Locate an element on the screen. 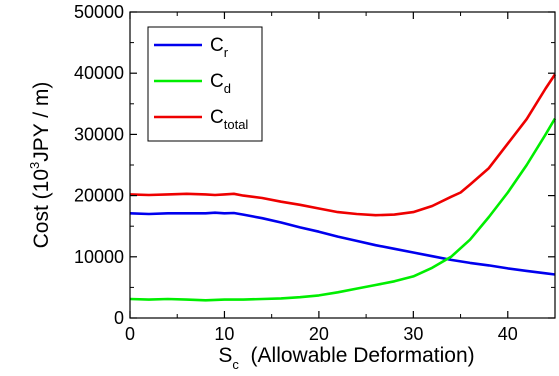 This screenshot has height=376, width=559. y-tick-label: 20000 is located at coordinates (99, 196).